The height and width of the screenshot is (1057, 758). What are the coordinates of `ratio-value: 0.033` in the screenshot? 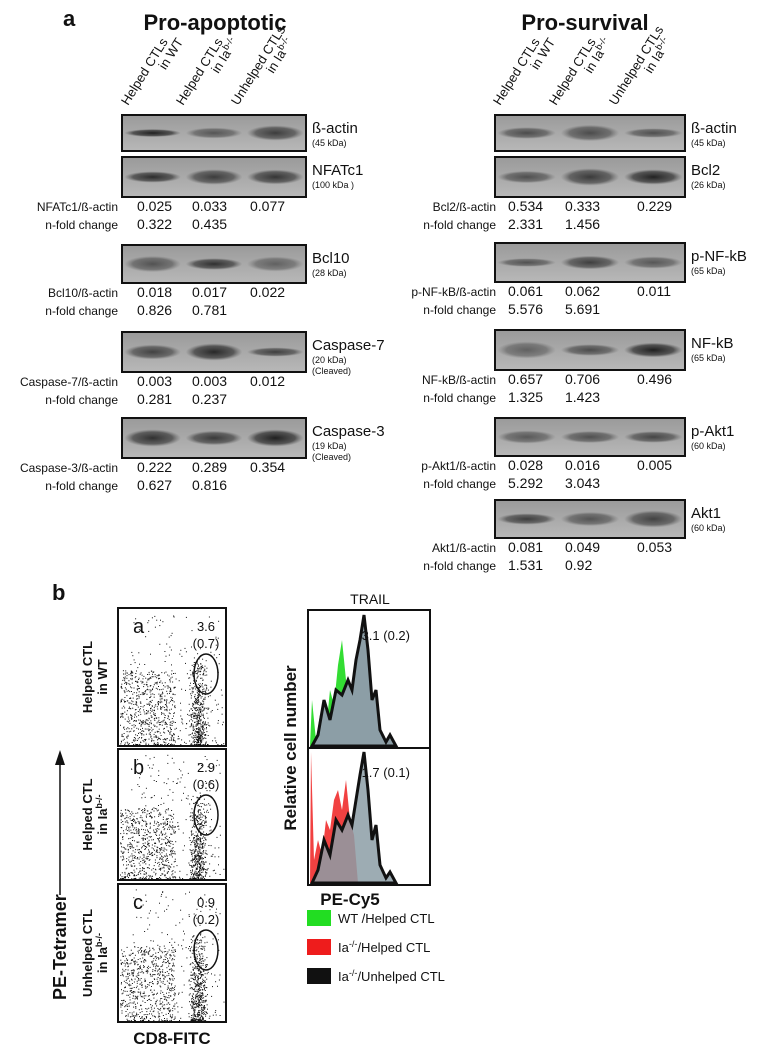 It's located at (209, 206).